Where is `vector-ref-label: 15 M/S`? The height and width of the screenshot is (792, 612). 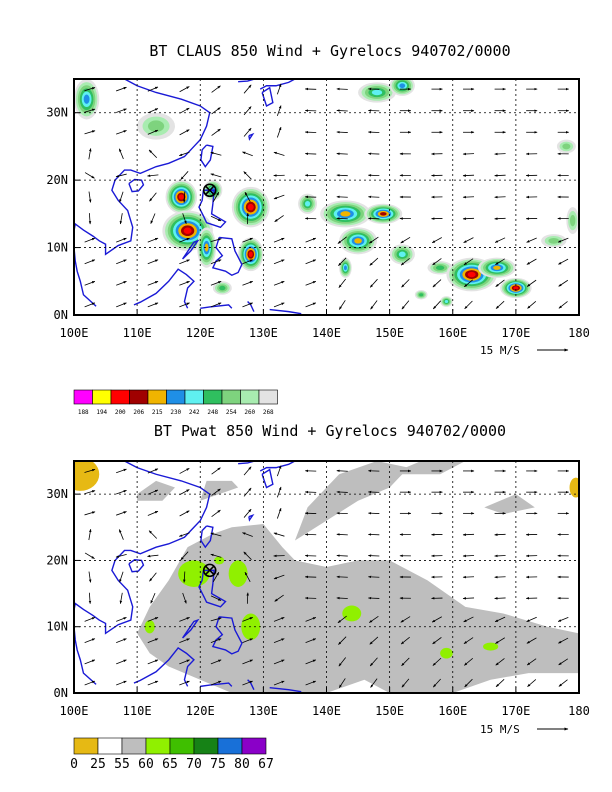 vector-ref-label: 15 M/S is located at coordinates (500, 350).